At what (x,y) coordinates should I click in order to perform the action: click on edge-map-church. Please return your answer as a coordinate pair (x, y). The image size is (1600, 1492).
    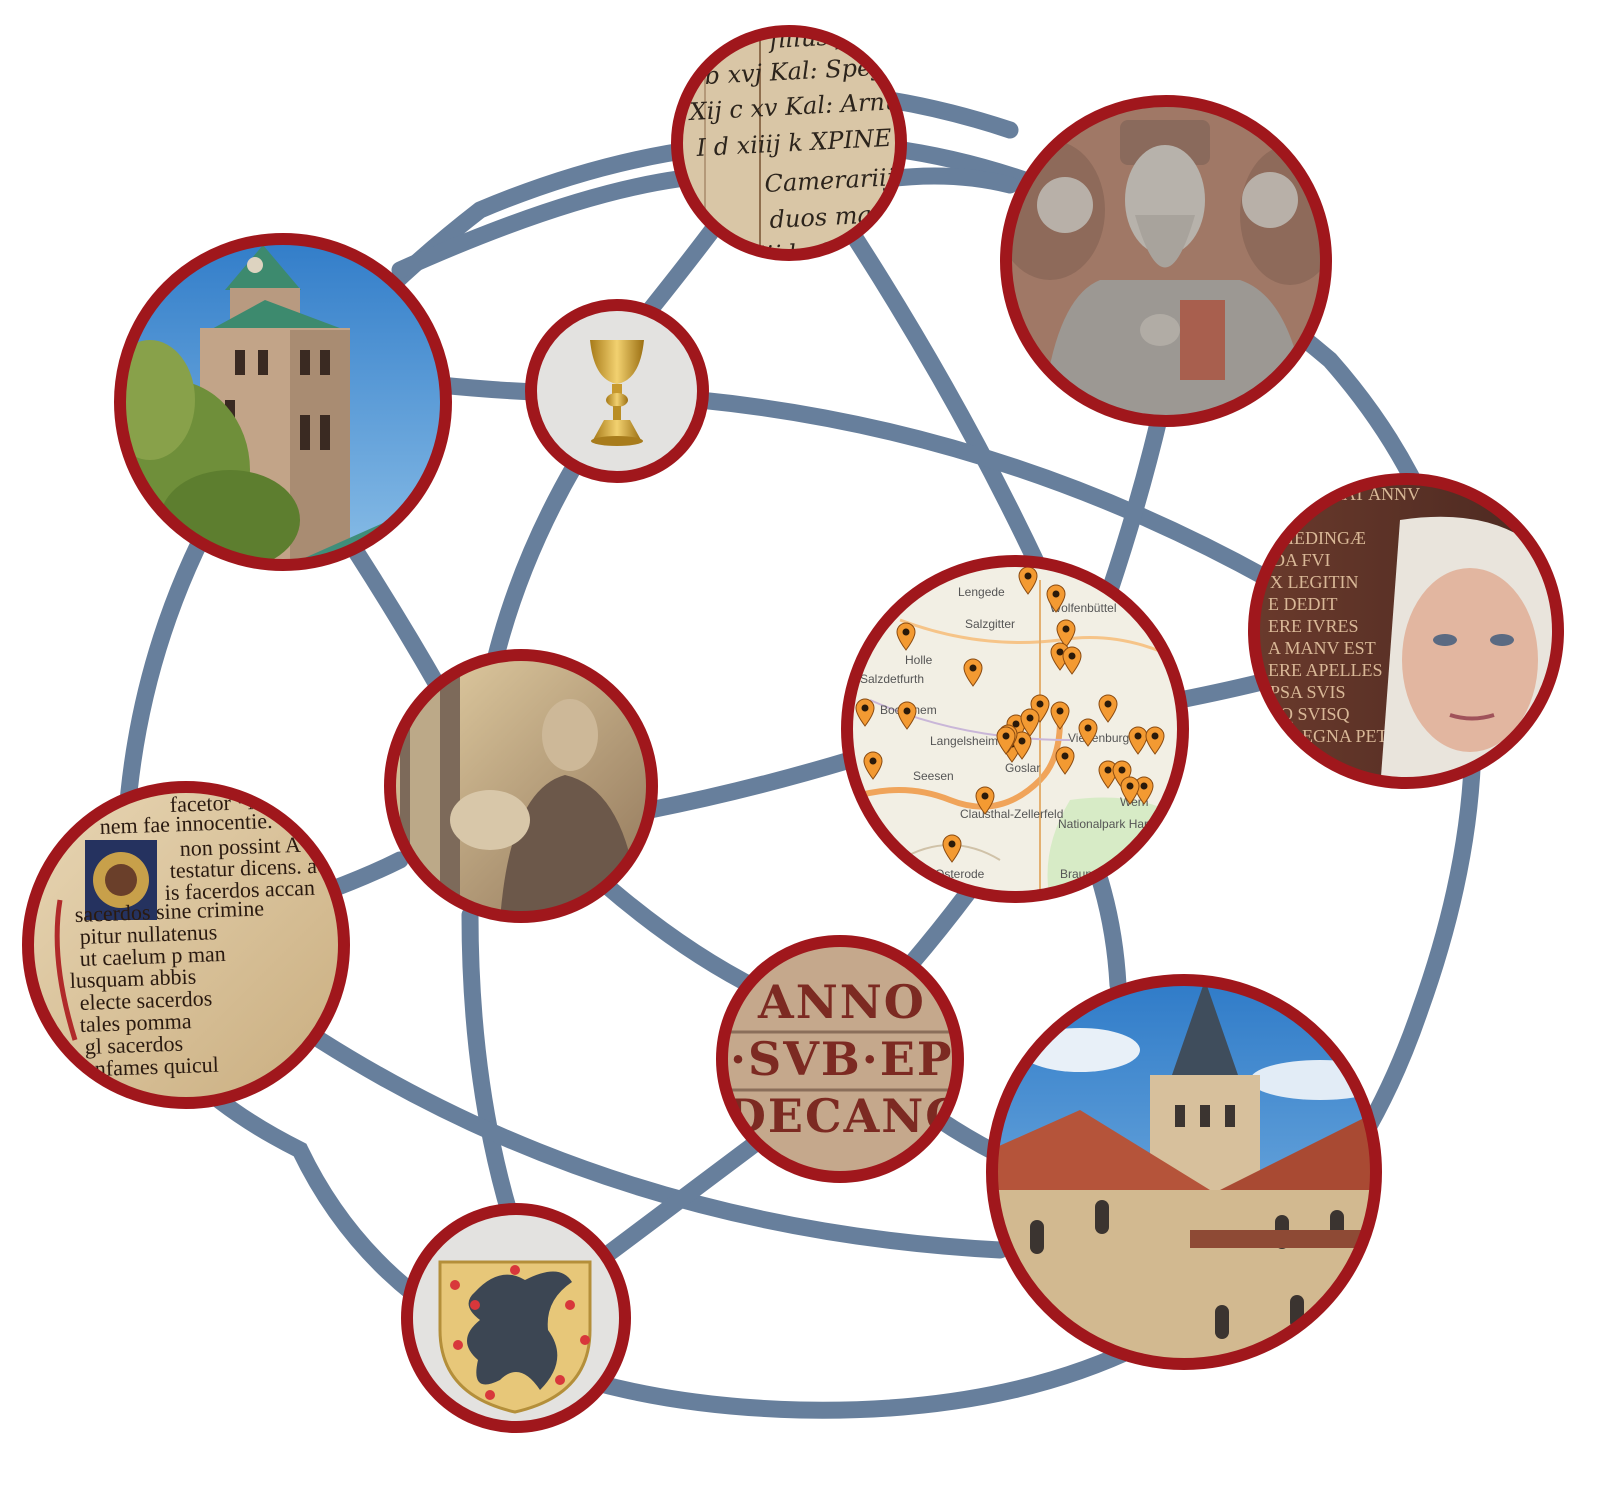
    Looking at the image, I should click on (1109, 932).